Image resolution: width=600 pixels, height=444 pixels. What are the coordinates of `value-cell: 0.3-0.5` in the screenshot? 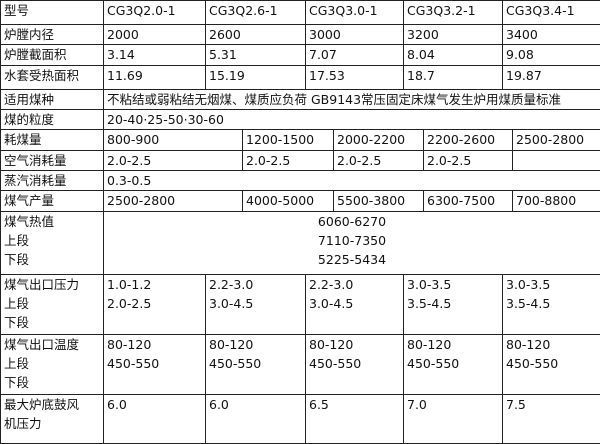 It's located at (352, 181).